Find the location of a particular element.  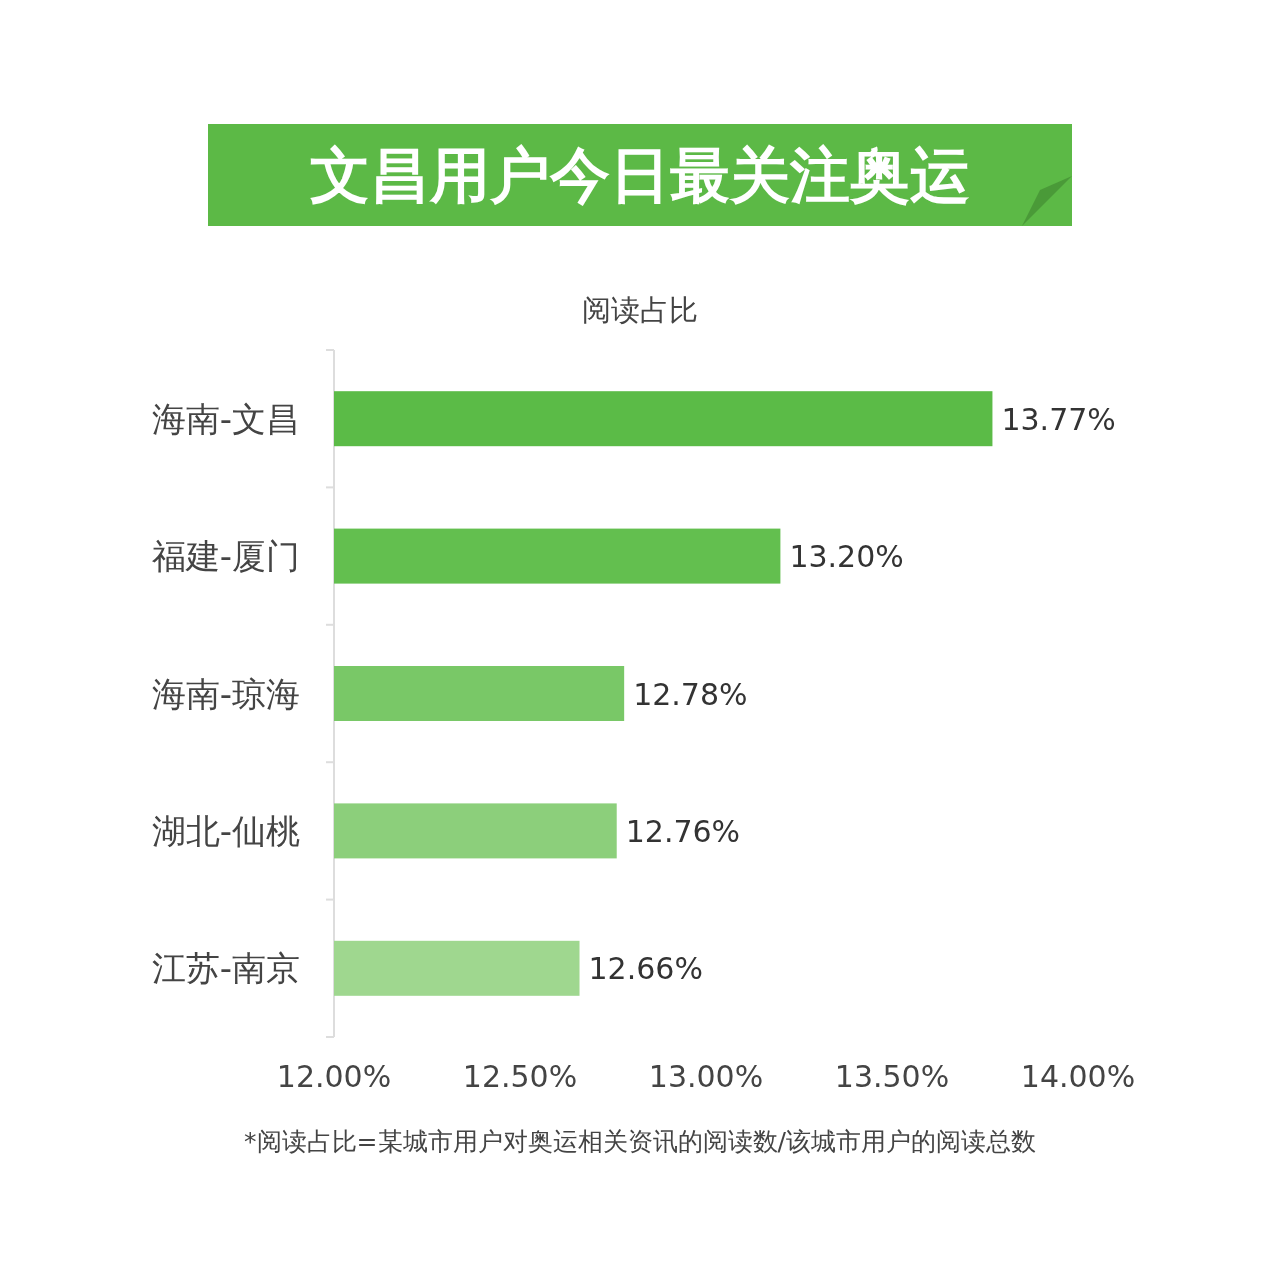

y-tick-label: 江苏-南京 is located at coordinates (225, 968).